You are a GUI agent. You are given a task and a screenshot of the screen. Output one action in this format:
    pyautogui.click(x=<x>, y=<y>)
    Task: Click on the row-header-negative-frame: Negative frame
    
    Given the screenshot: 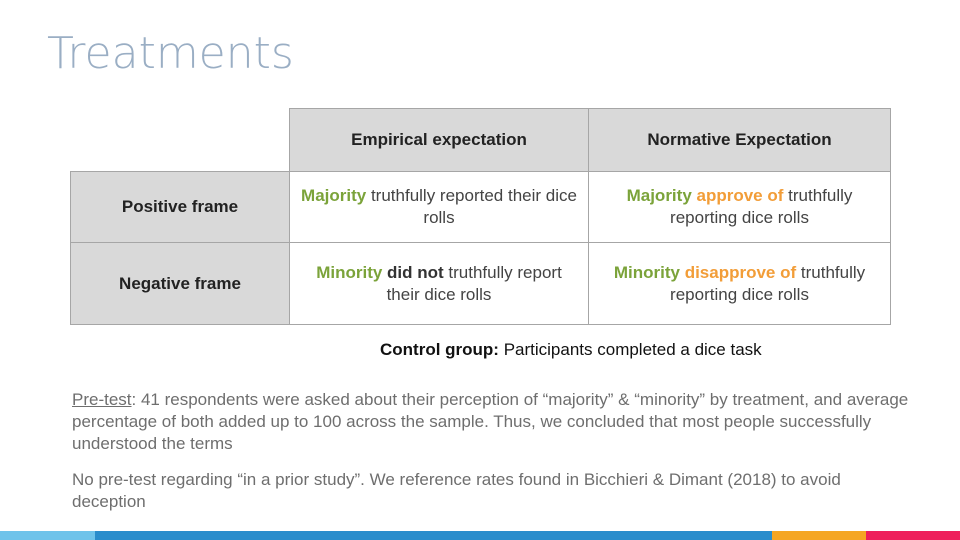 What is the action you would take?
    pyautogui.click(x=180, y=283)
    